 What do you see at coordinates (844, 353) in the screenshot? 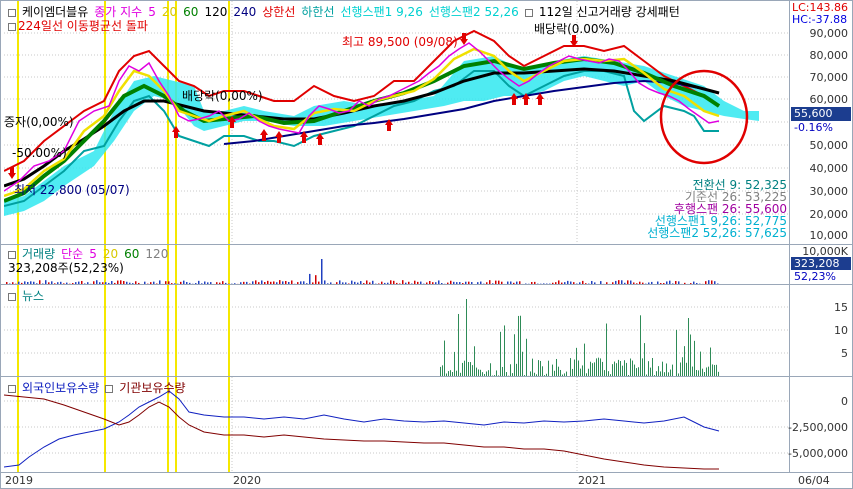
I see `news-y-tick: 5` at bounding box center [844, 353].